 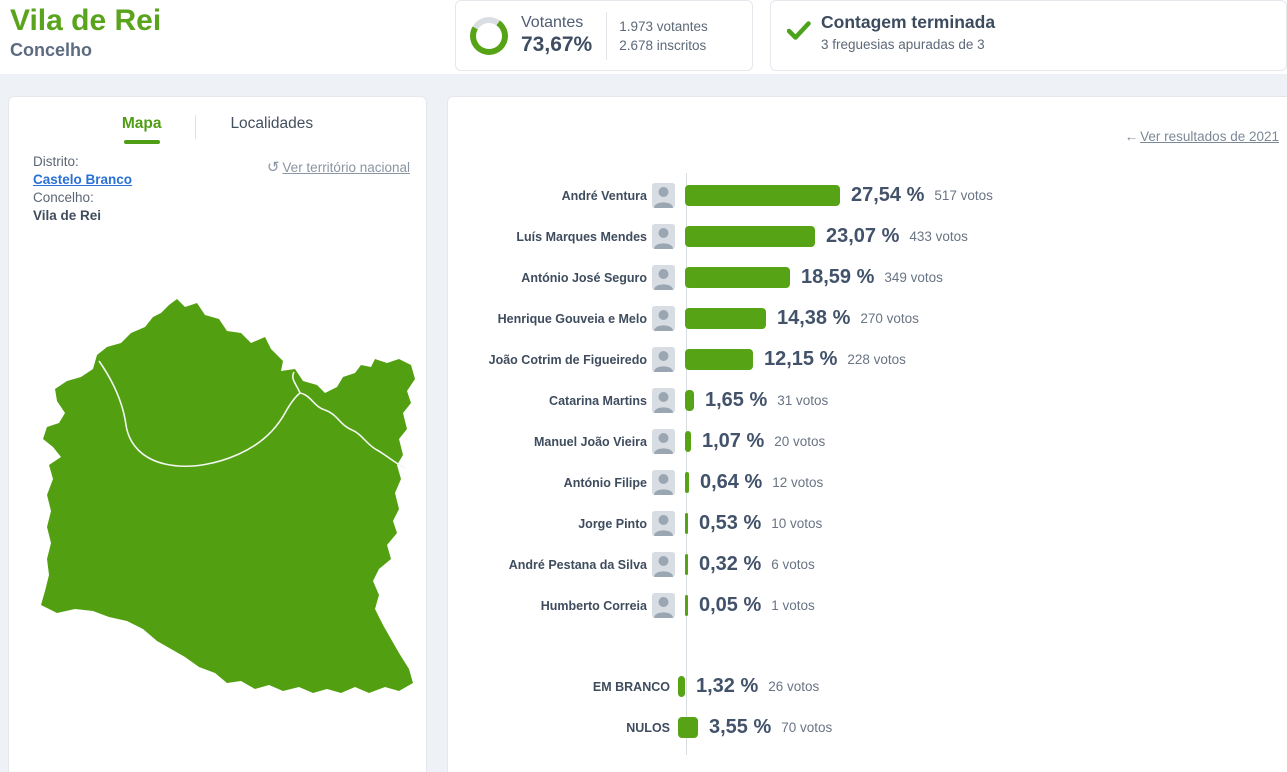 I want to click on vila-de-rei-map-shape, so click(x=228, y=496).